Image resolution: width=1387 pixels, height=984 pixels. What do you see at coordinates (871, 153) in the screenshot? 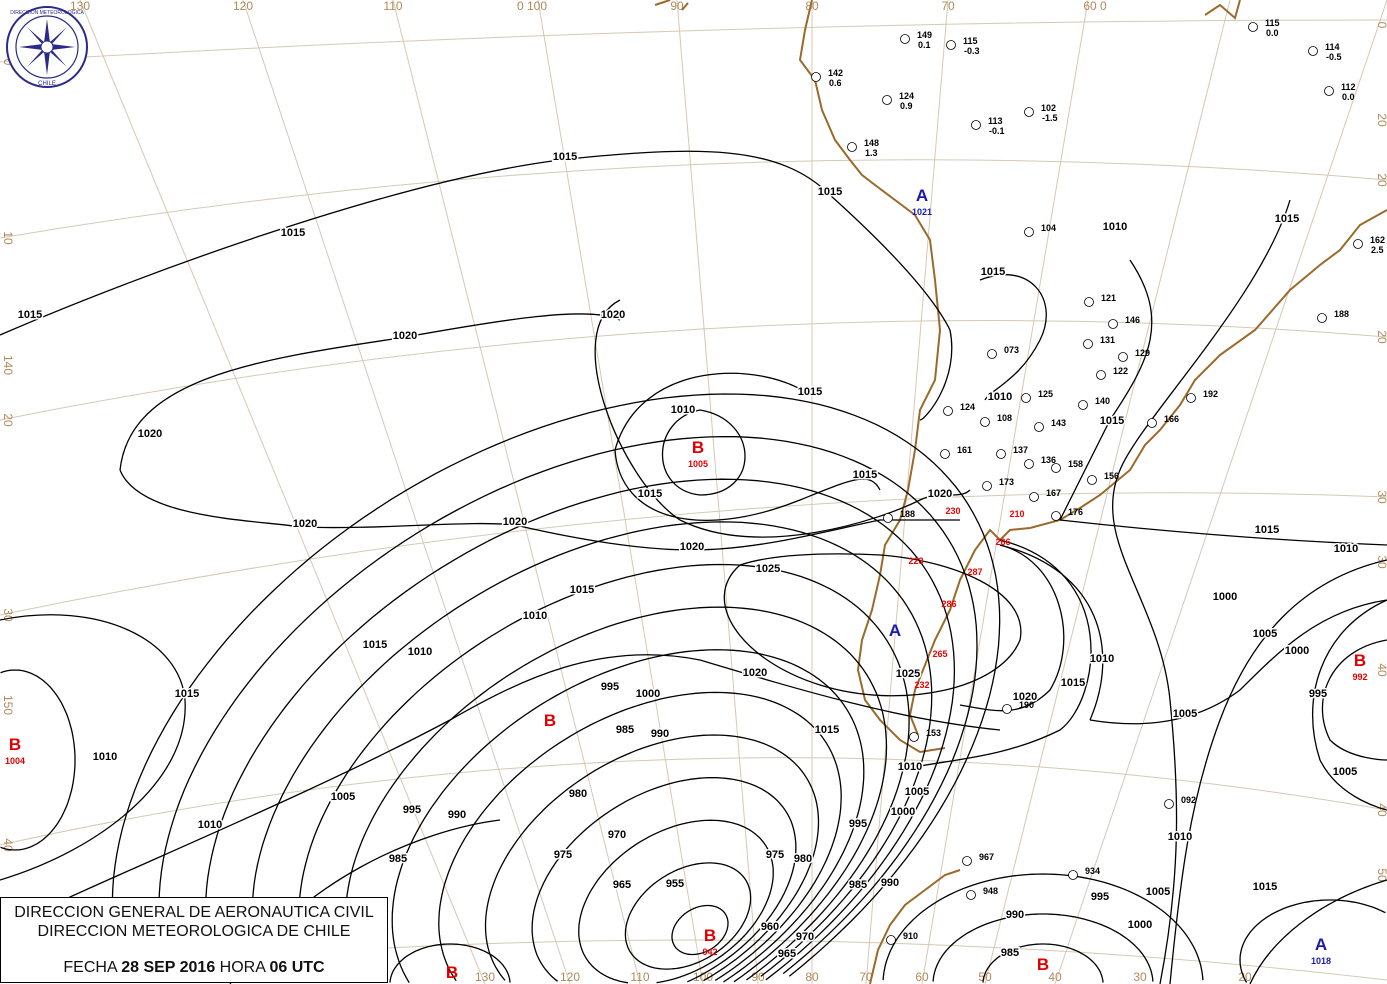
I see `station-tendency: 1.3` at bounding box center [871, 153].